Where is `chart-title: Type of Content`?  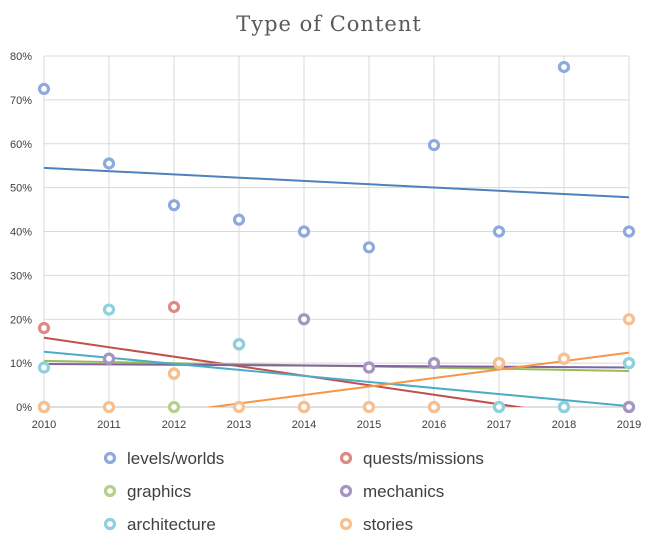
chart-title: Type of Content is located at coordinates (329, 24).